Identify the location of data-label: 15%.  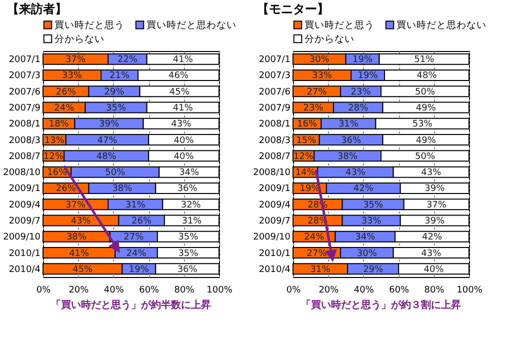
(306, 141).